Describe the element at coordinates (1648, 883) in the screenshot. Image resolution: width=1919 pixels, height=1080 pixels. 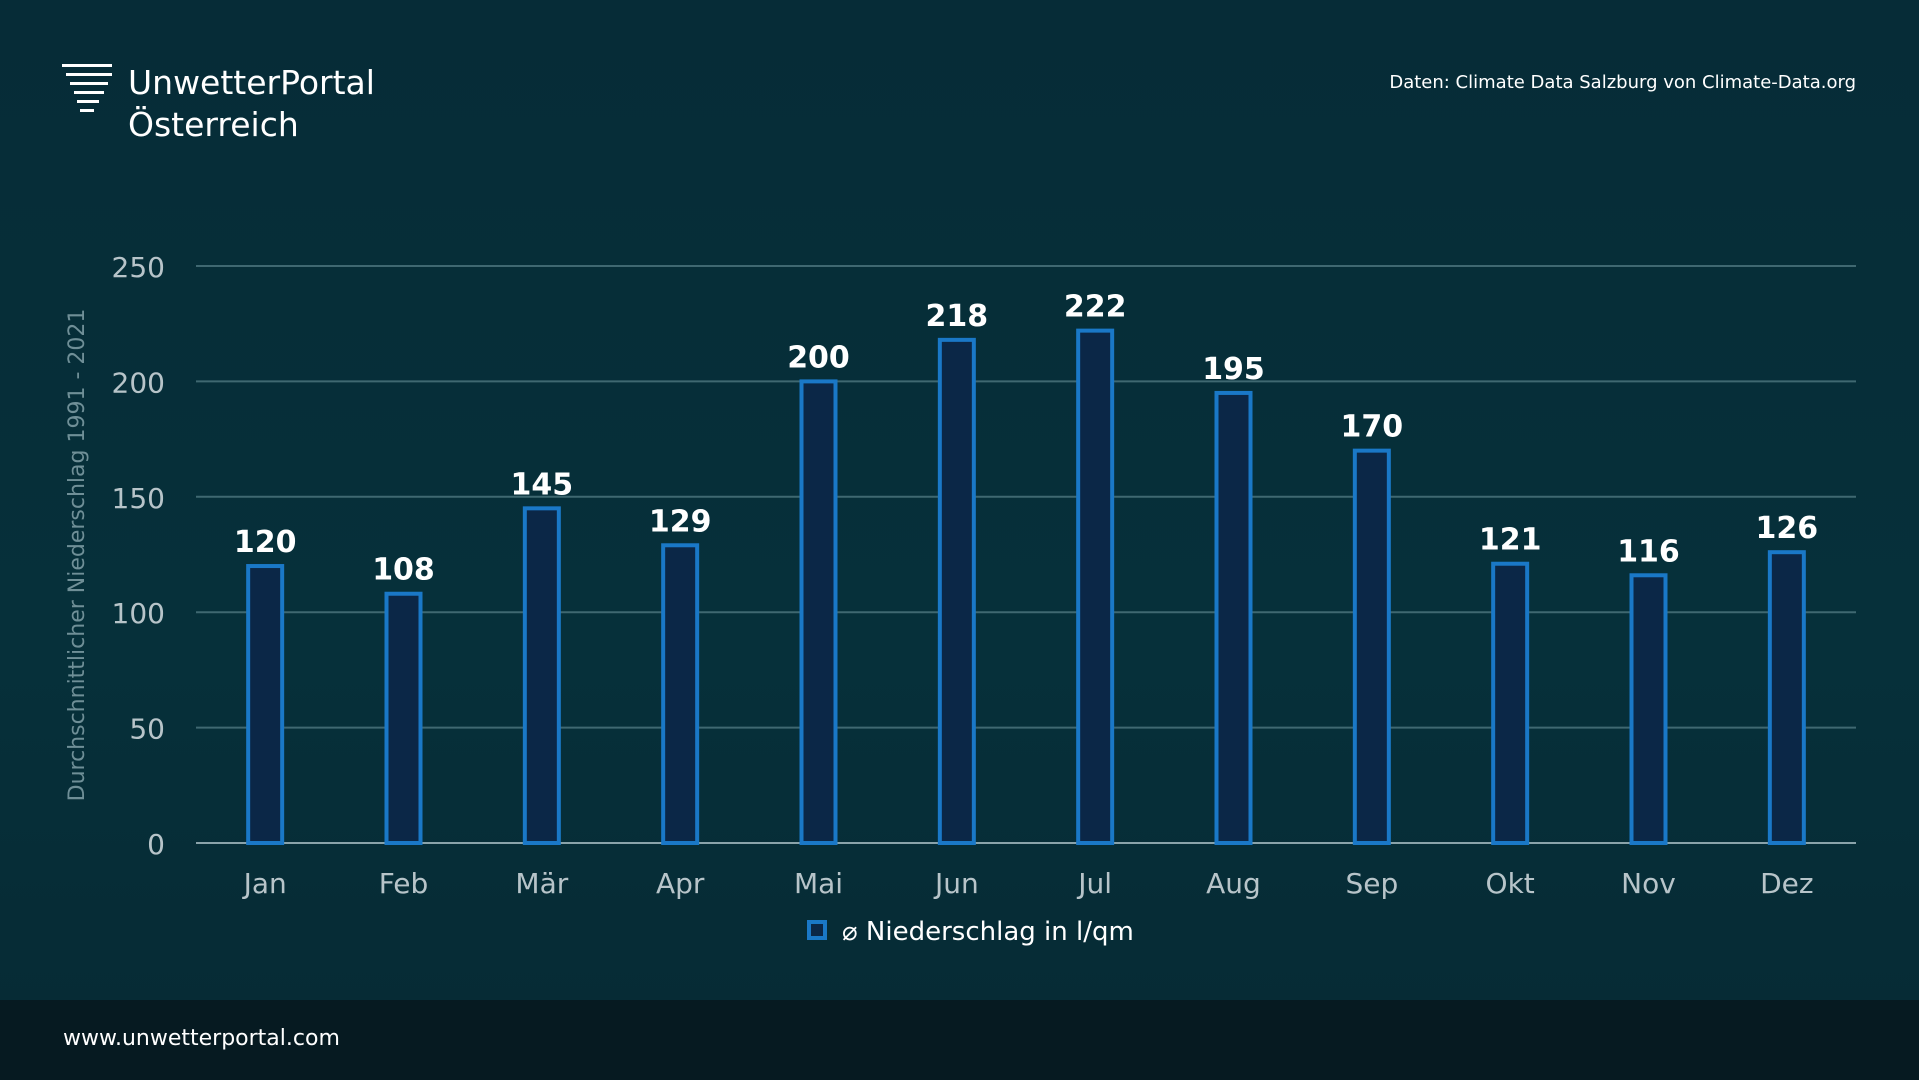
I see `x-tick-label: Nov` at that location.